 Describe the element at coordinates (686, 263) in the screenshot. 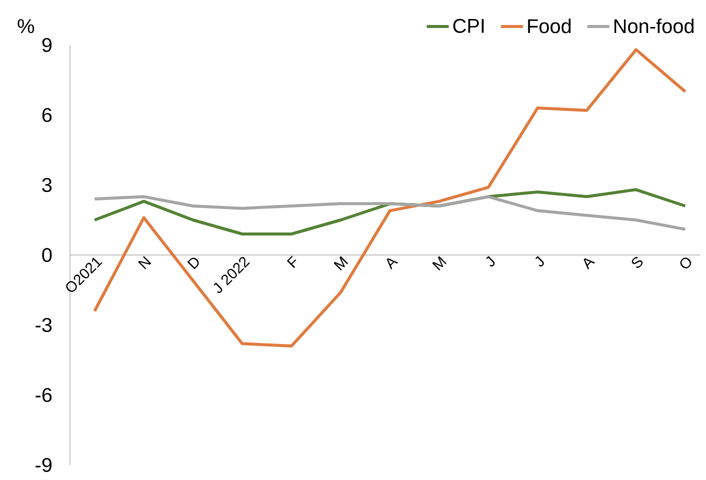

I see `x-tick-label: O` at that location.